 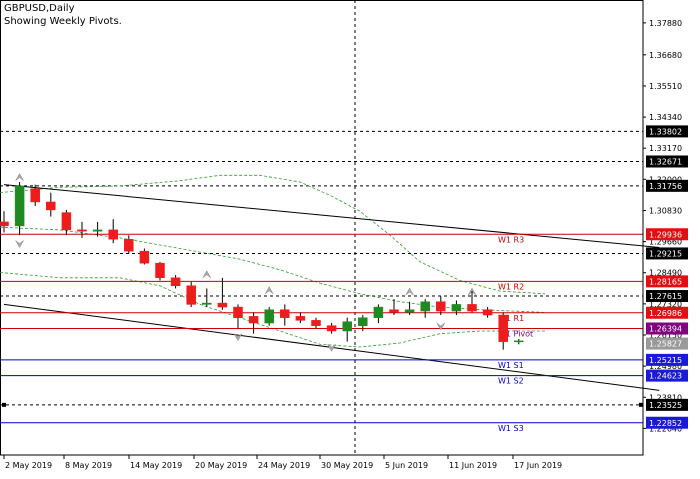 What do you see at coordinates (156, 465) in the screenshot?
I see `date-label: 14 May 2019` at bounding box center [156, 465].